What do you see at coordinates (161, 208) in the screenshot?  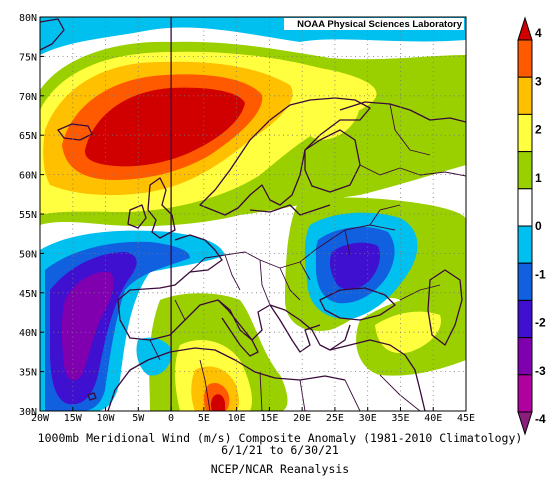 I see `britain-coast` at bounding box center [161, 208].